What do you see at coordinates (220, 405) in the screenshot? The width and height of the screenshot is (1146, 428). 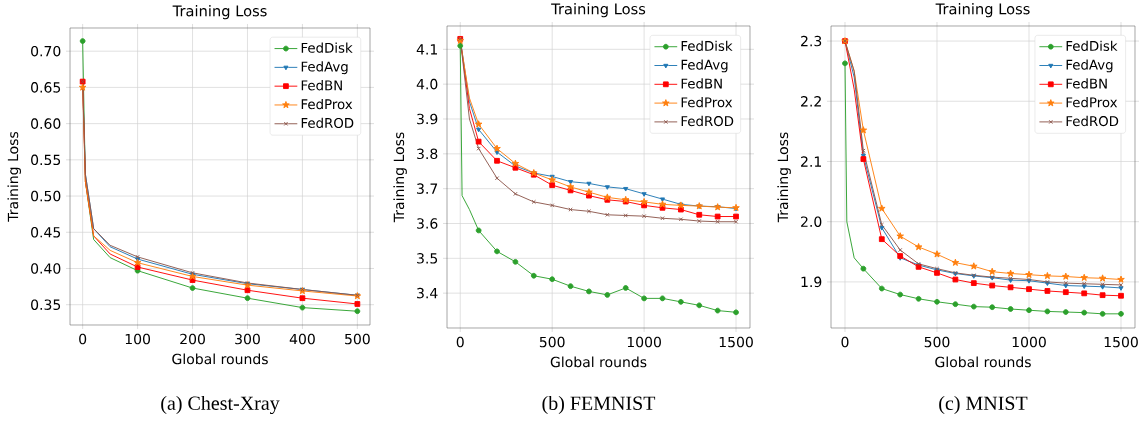 I see `text: (a) Chest-Xray` at bounding box center [220, 405].